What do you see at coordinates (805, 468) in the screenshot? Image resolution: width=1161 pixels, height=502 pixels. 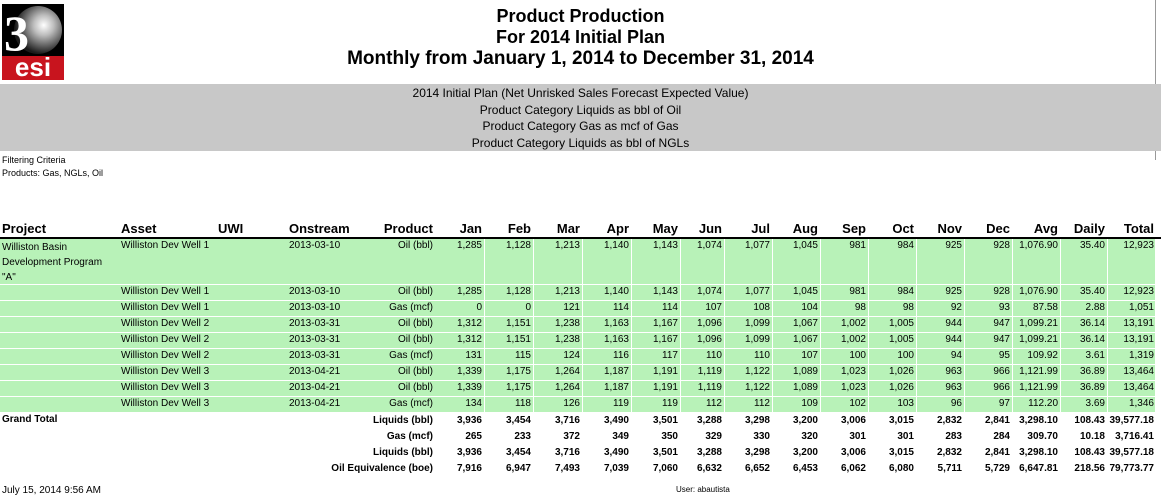 I see `grand-total-aug: 6,453` at bounding box center [805, 468].